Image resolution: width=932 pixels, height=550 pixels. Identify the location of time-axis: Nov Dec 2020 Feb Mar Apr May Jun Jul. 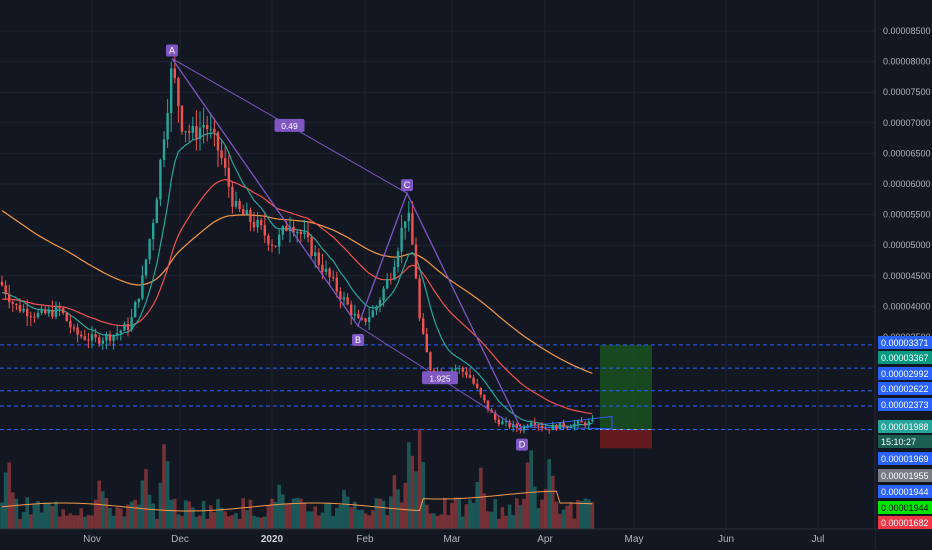
(466, 539).